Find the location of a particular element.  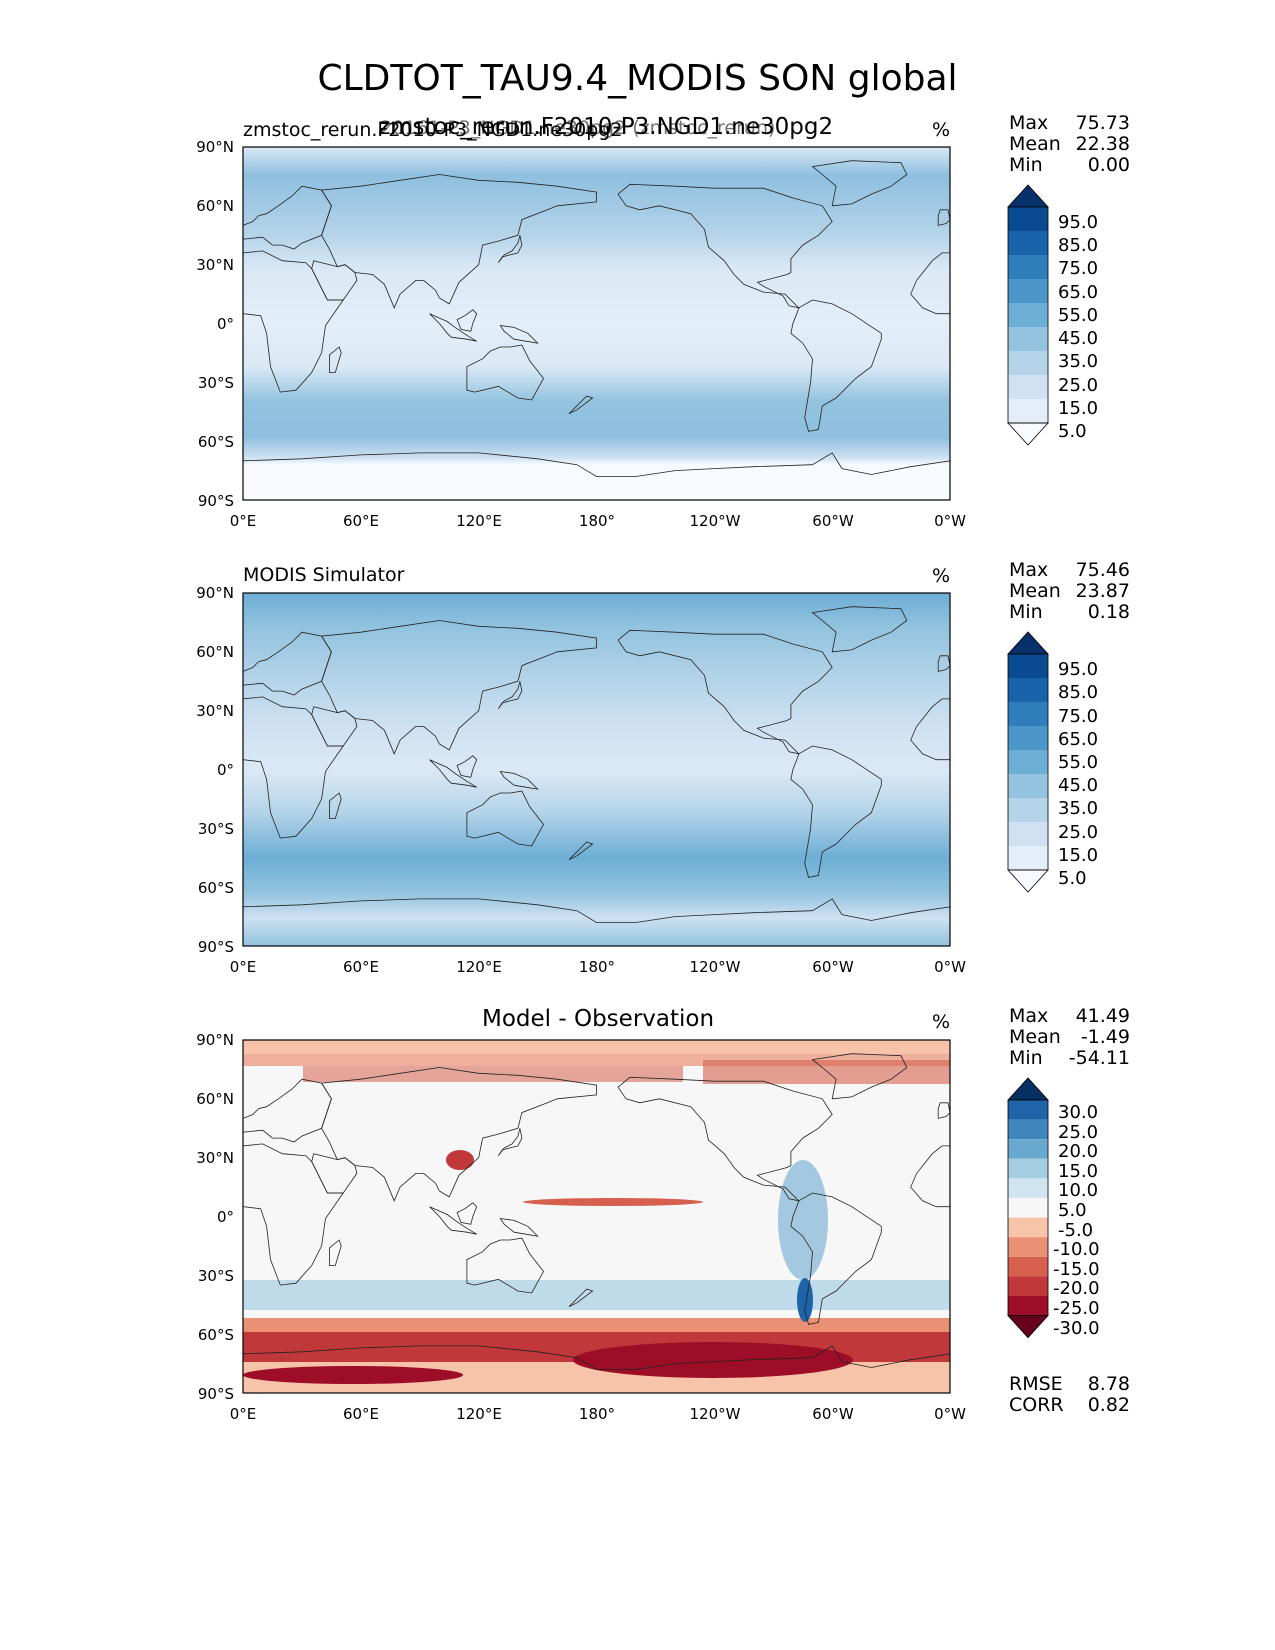

p2-lon-180: 180° is located at coordinates (597, 967).